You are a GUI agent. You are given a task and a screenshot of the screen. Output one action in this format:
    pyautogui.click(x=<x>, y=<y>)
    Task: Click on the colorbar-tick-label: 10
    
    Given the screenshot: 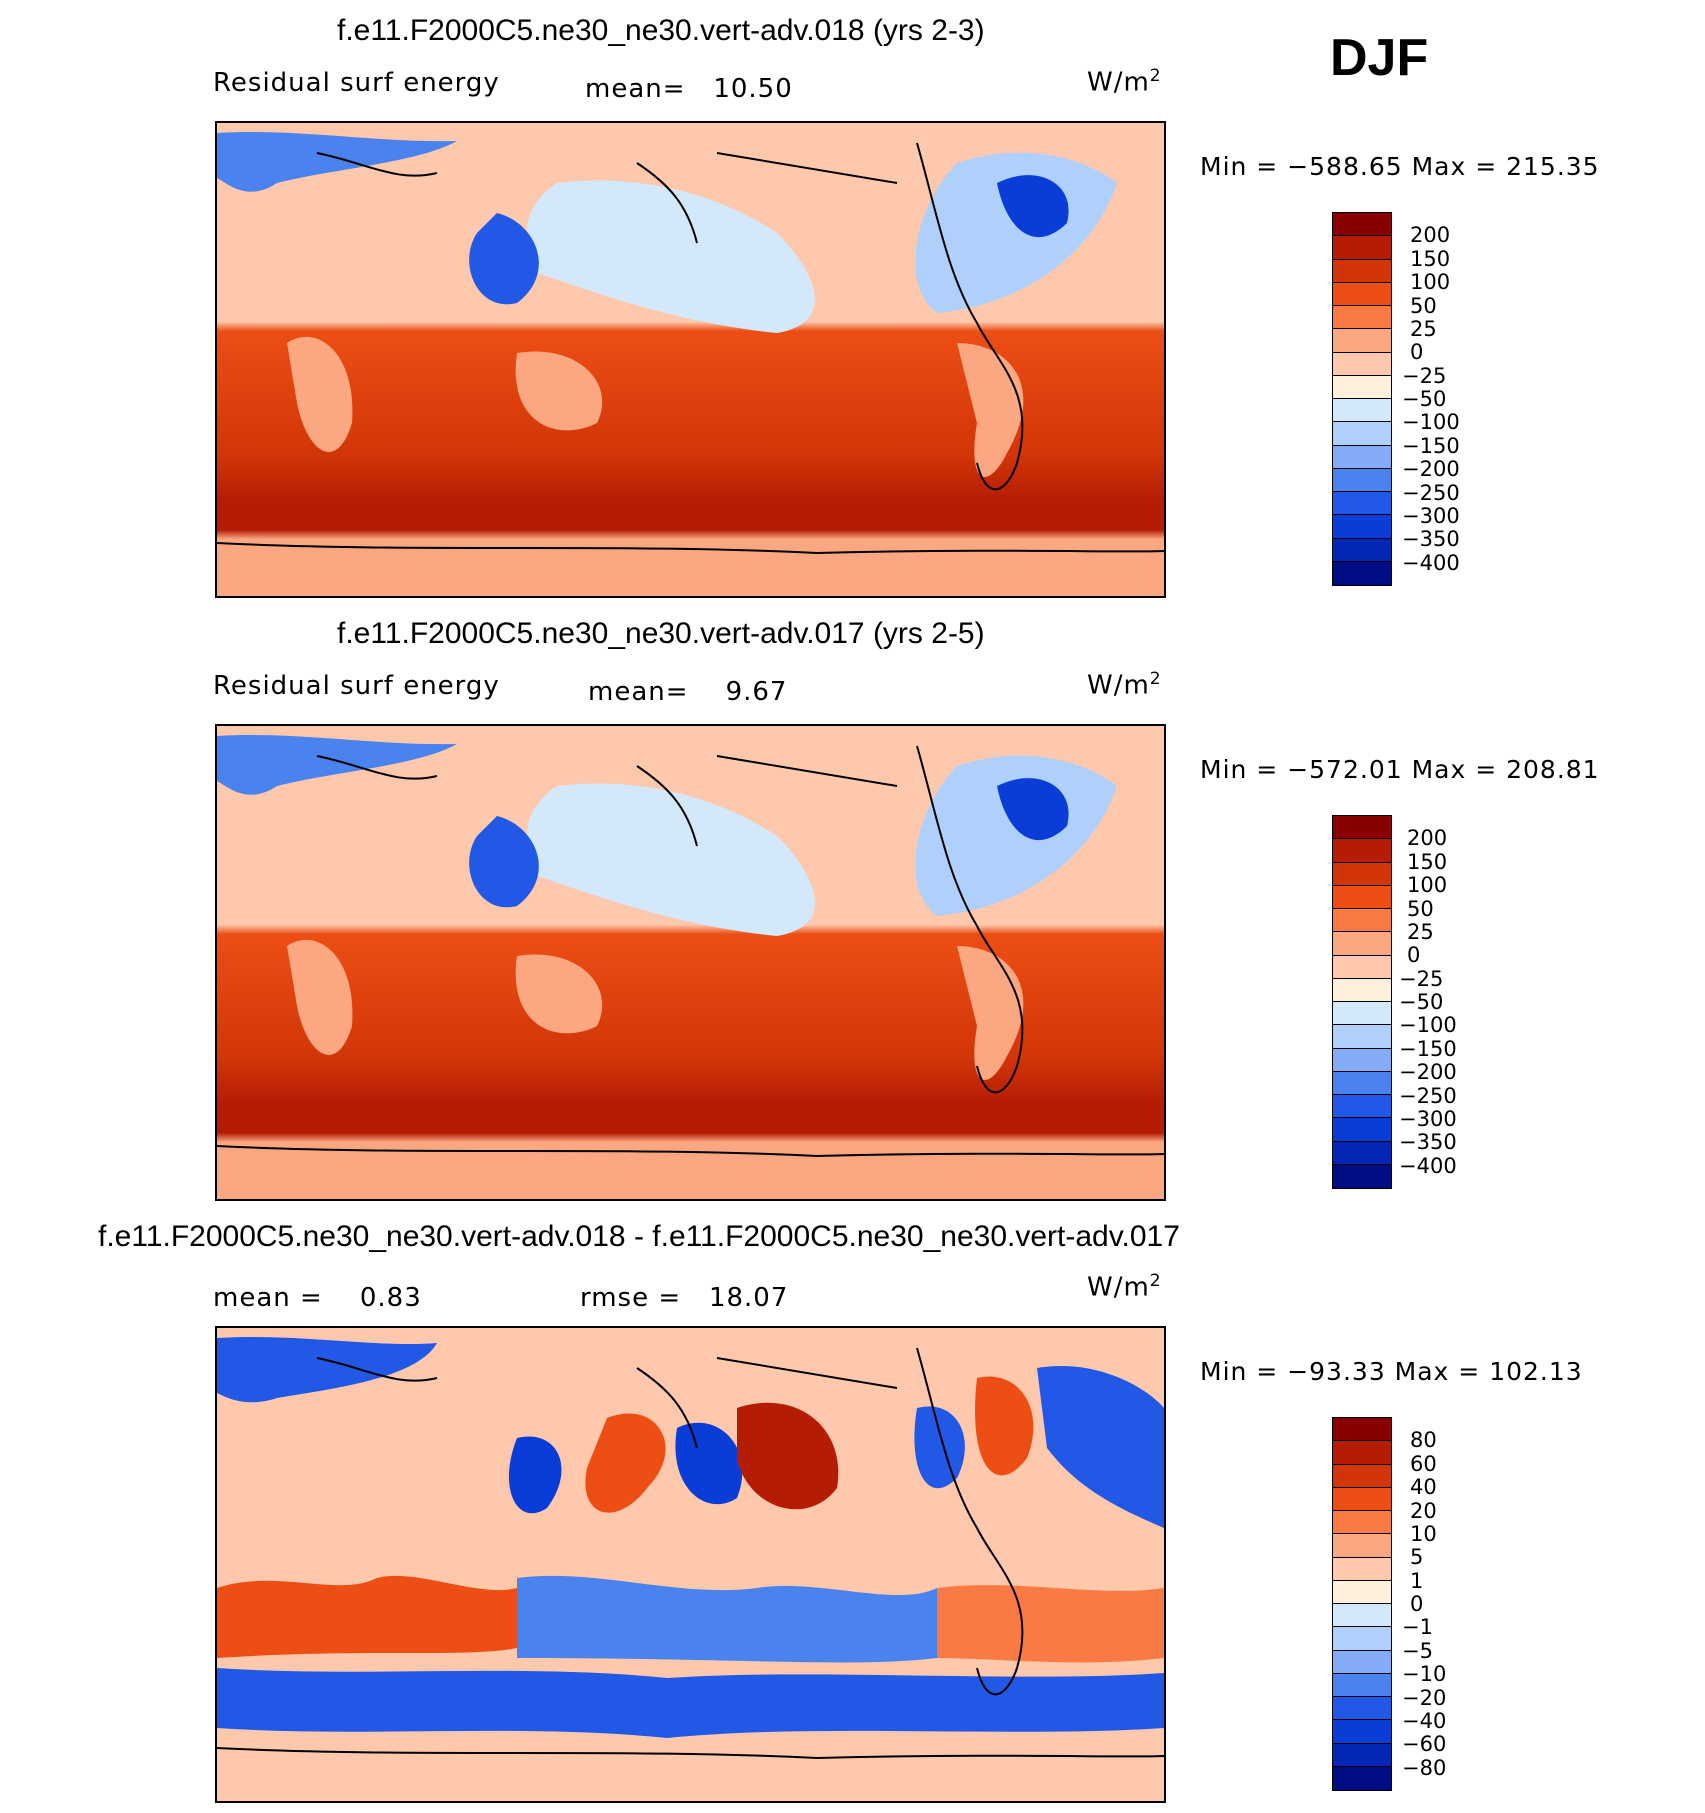 What is the action you would take?
    pyautogui.click(x=1423, y=1533)
    